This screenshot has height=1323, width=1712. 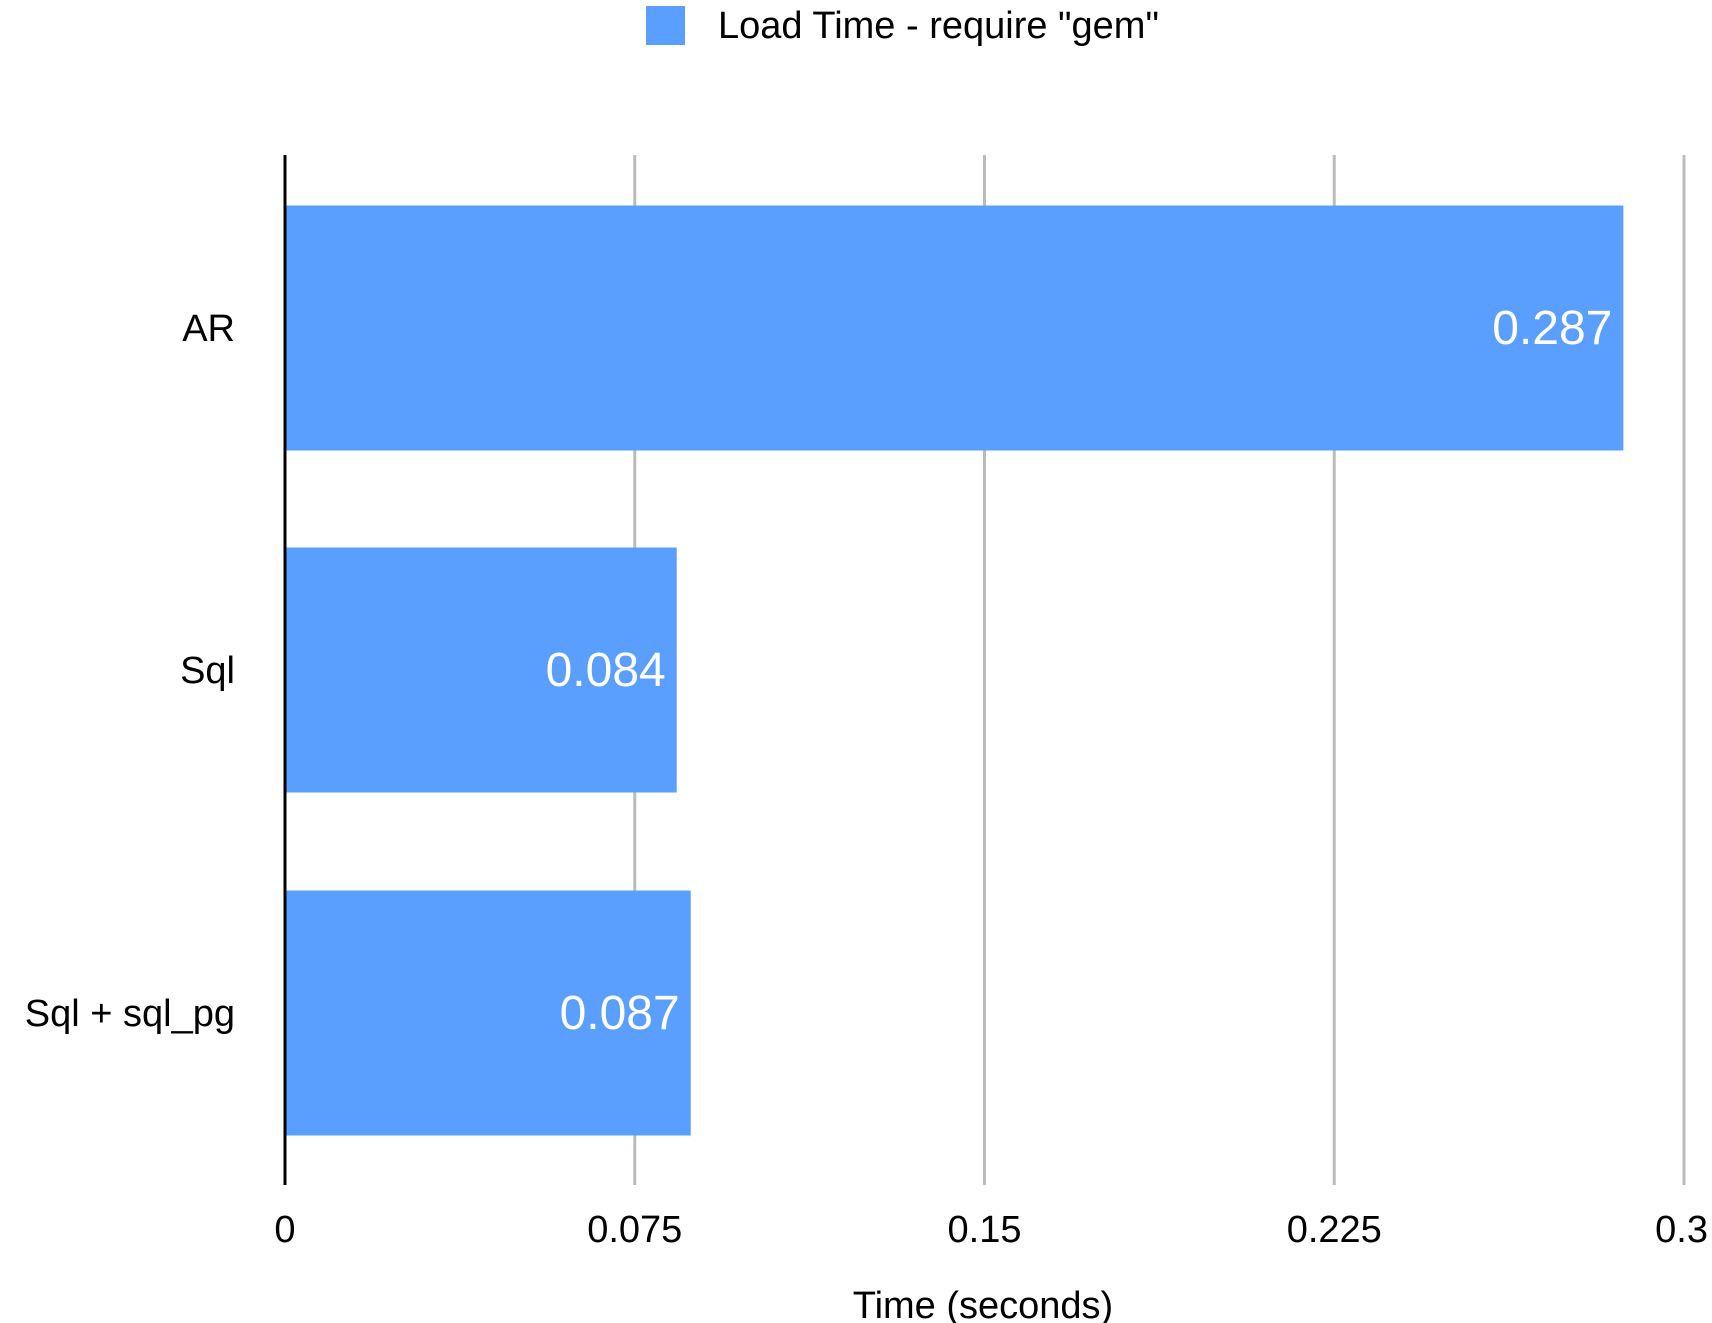 I want to click on x-tick-label-4: 0.3, so click(x=1681, y=1230).